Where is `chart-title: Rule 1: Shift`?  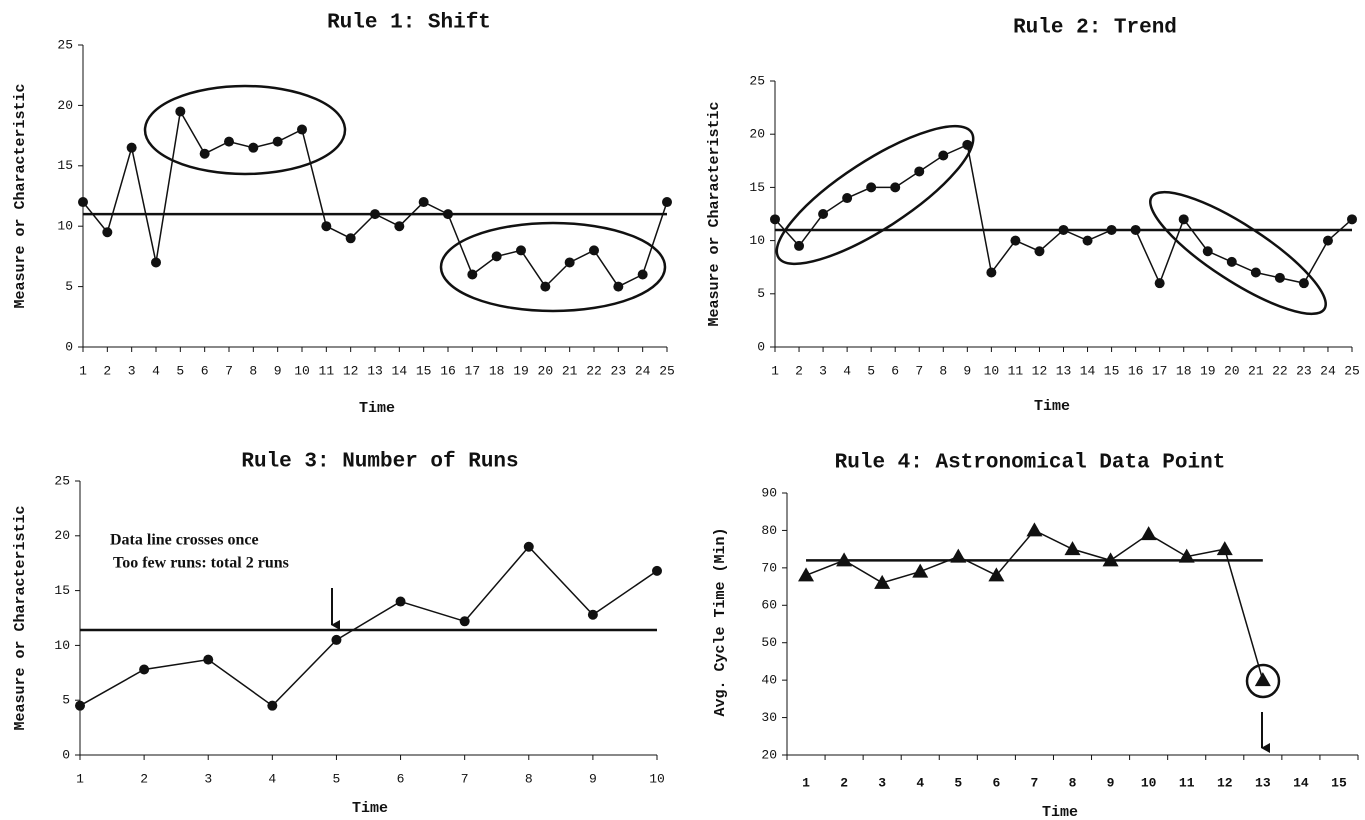
chart-title: Rule 1: Shift is located at coordinates (409, 23).